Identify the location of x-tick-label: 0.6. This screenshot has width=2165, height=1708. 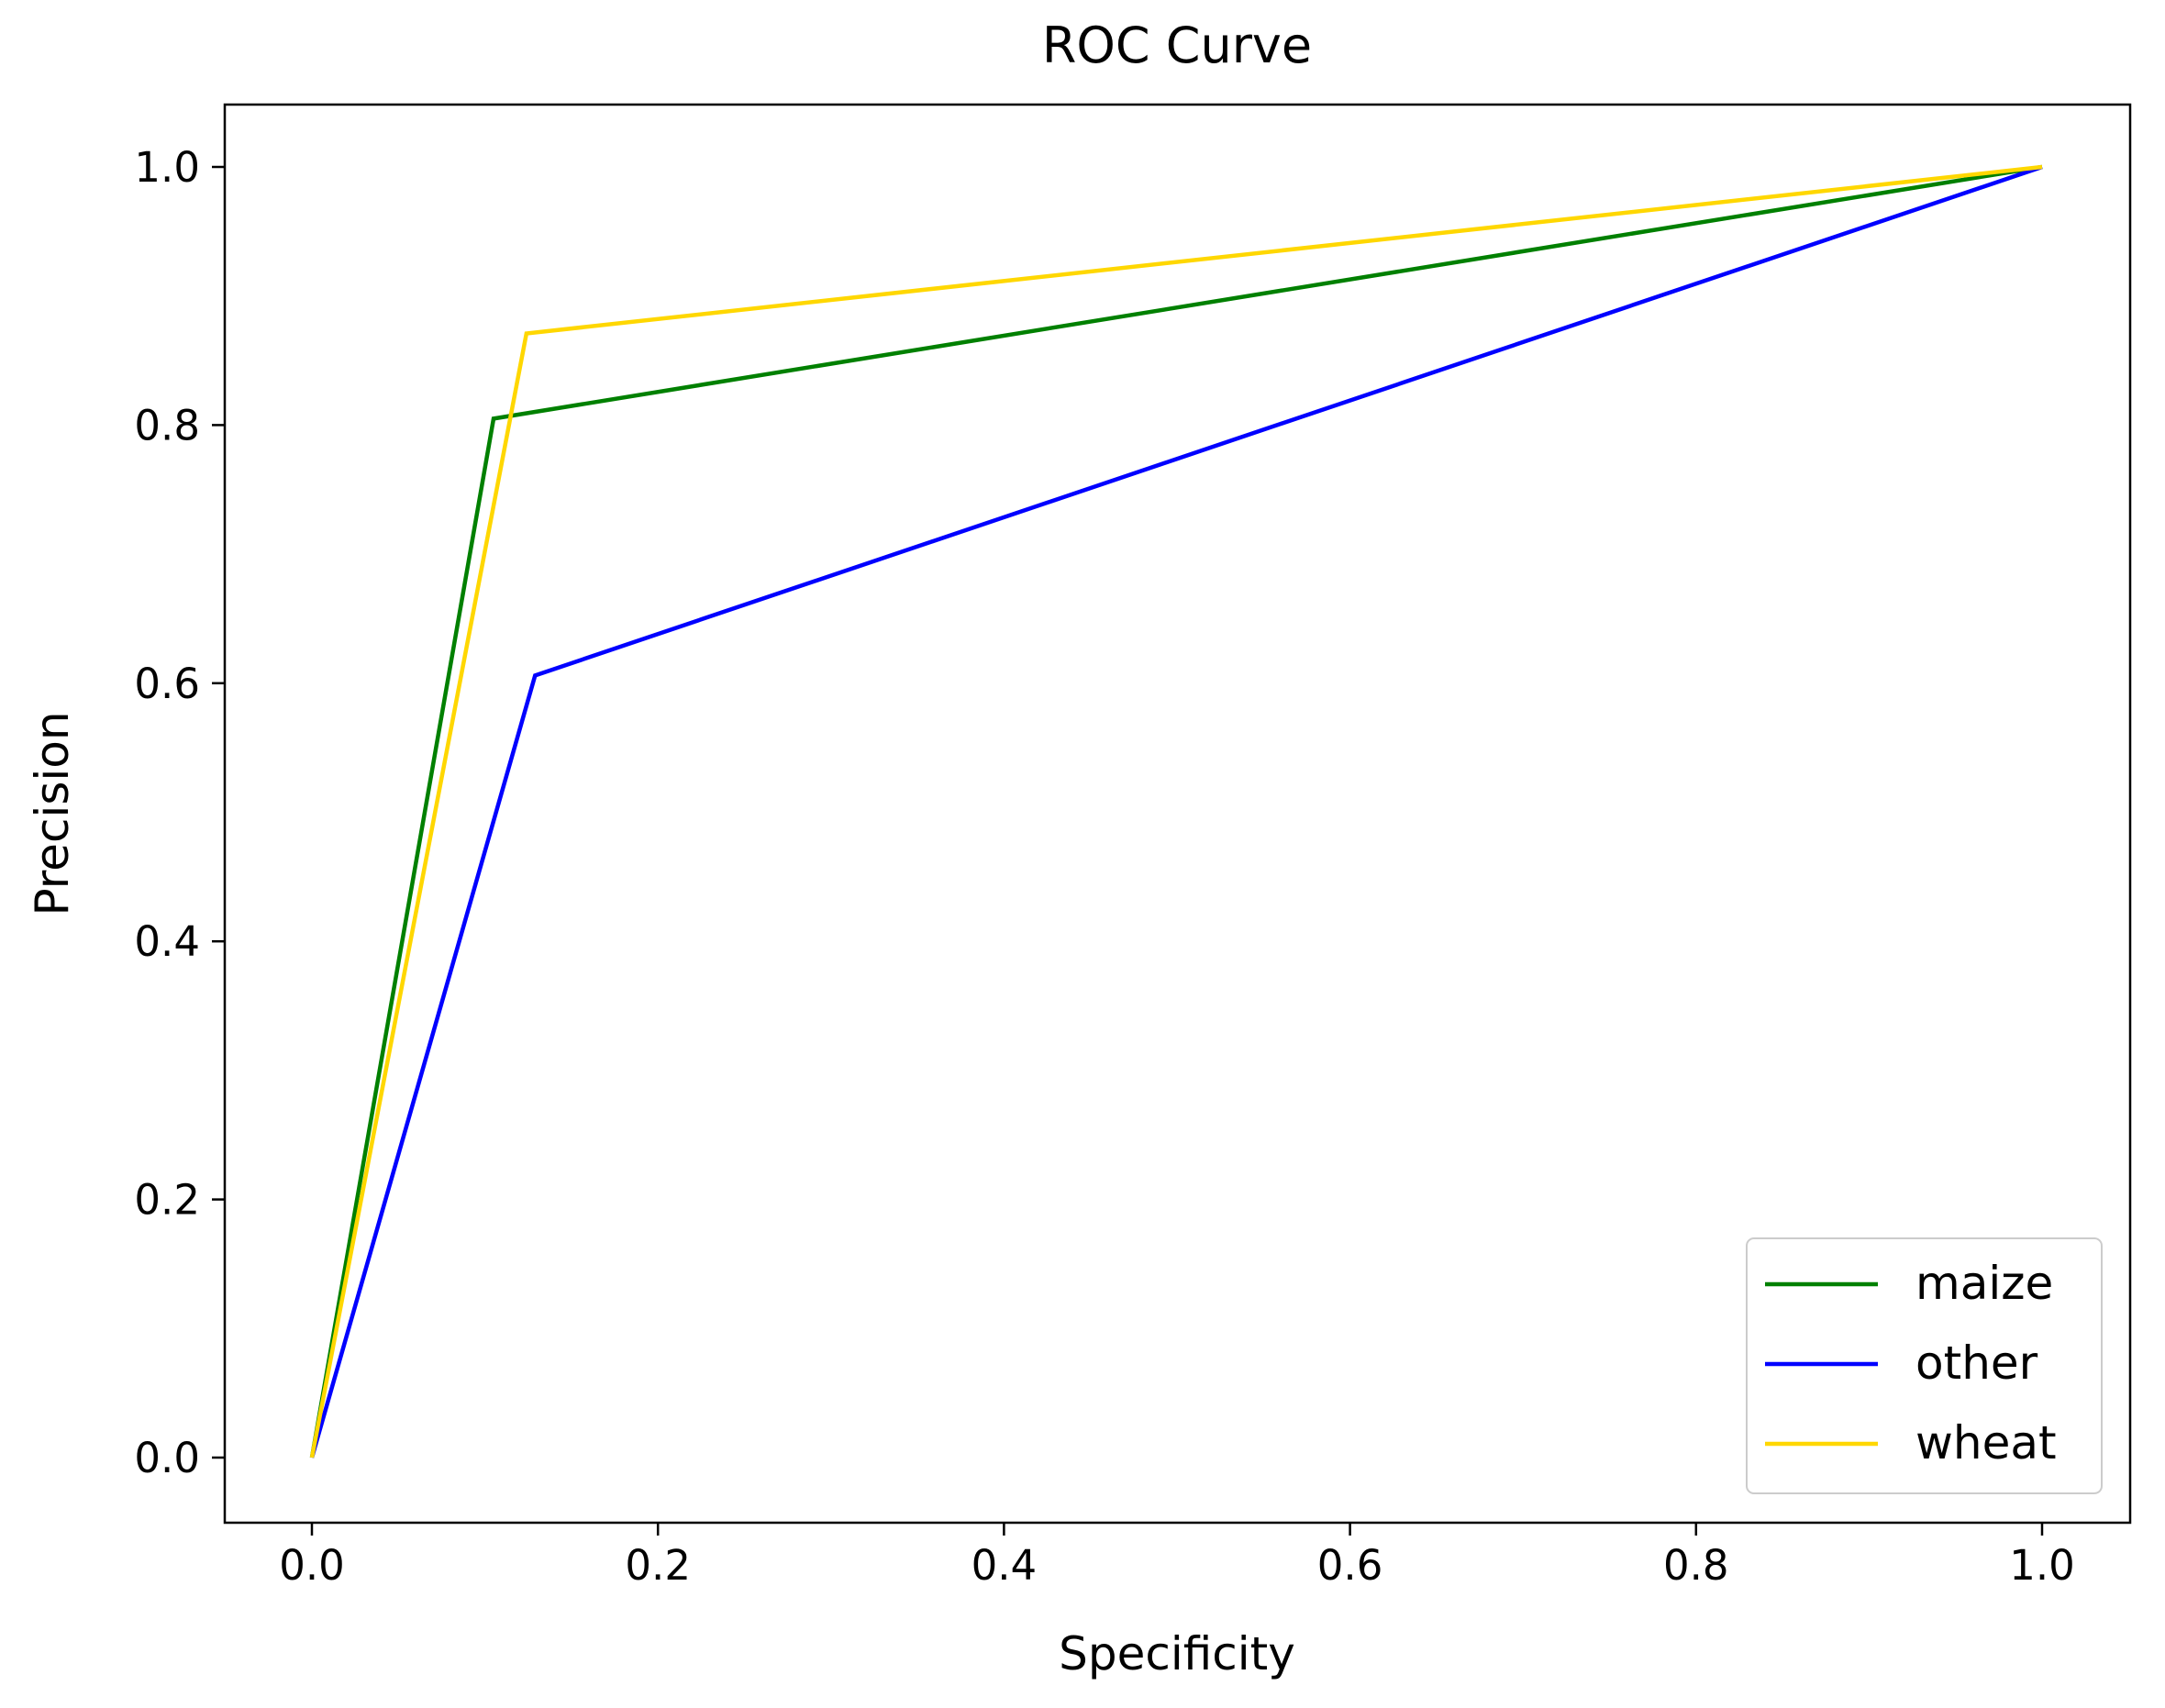
(1350, 1565).